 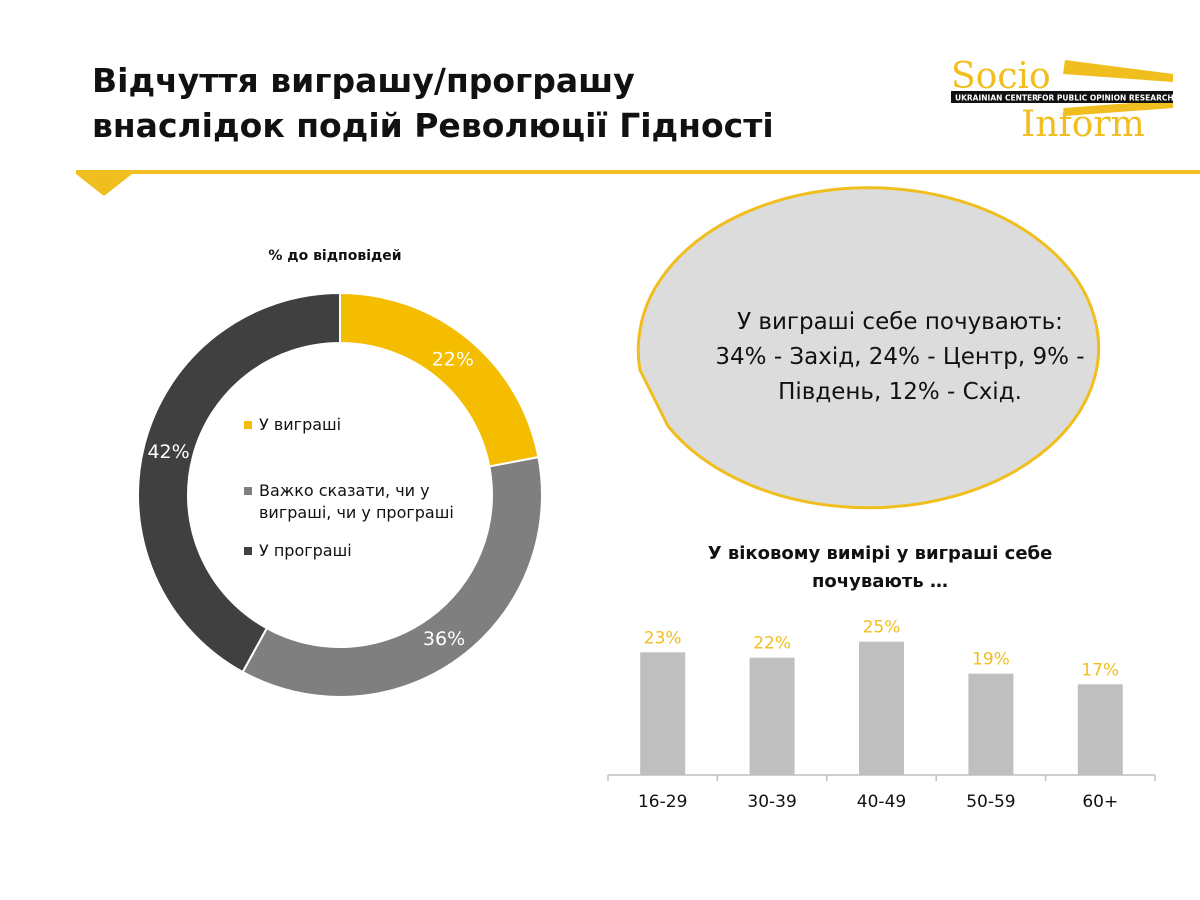 What do you see at coordinates (900, 392) in the screenshot?
I see `callout-line-3: Південь, 12% - Схід.` at bounding box center [900, 392].